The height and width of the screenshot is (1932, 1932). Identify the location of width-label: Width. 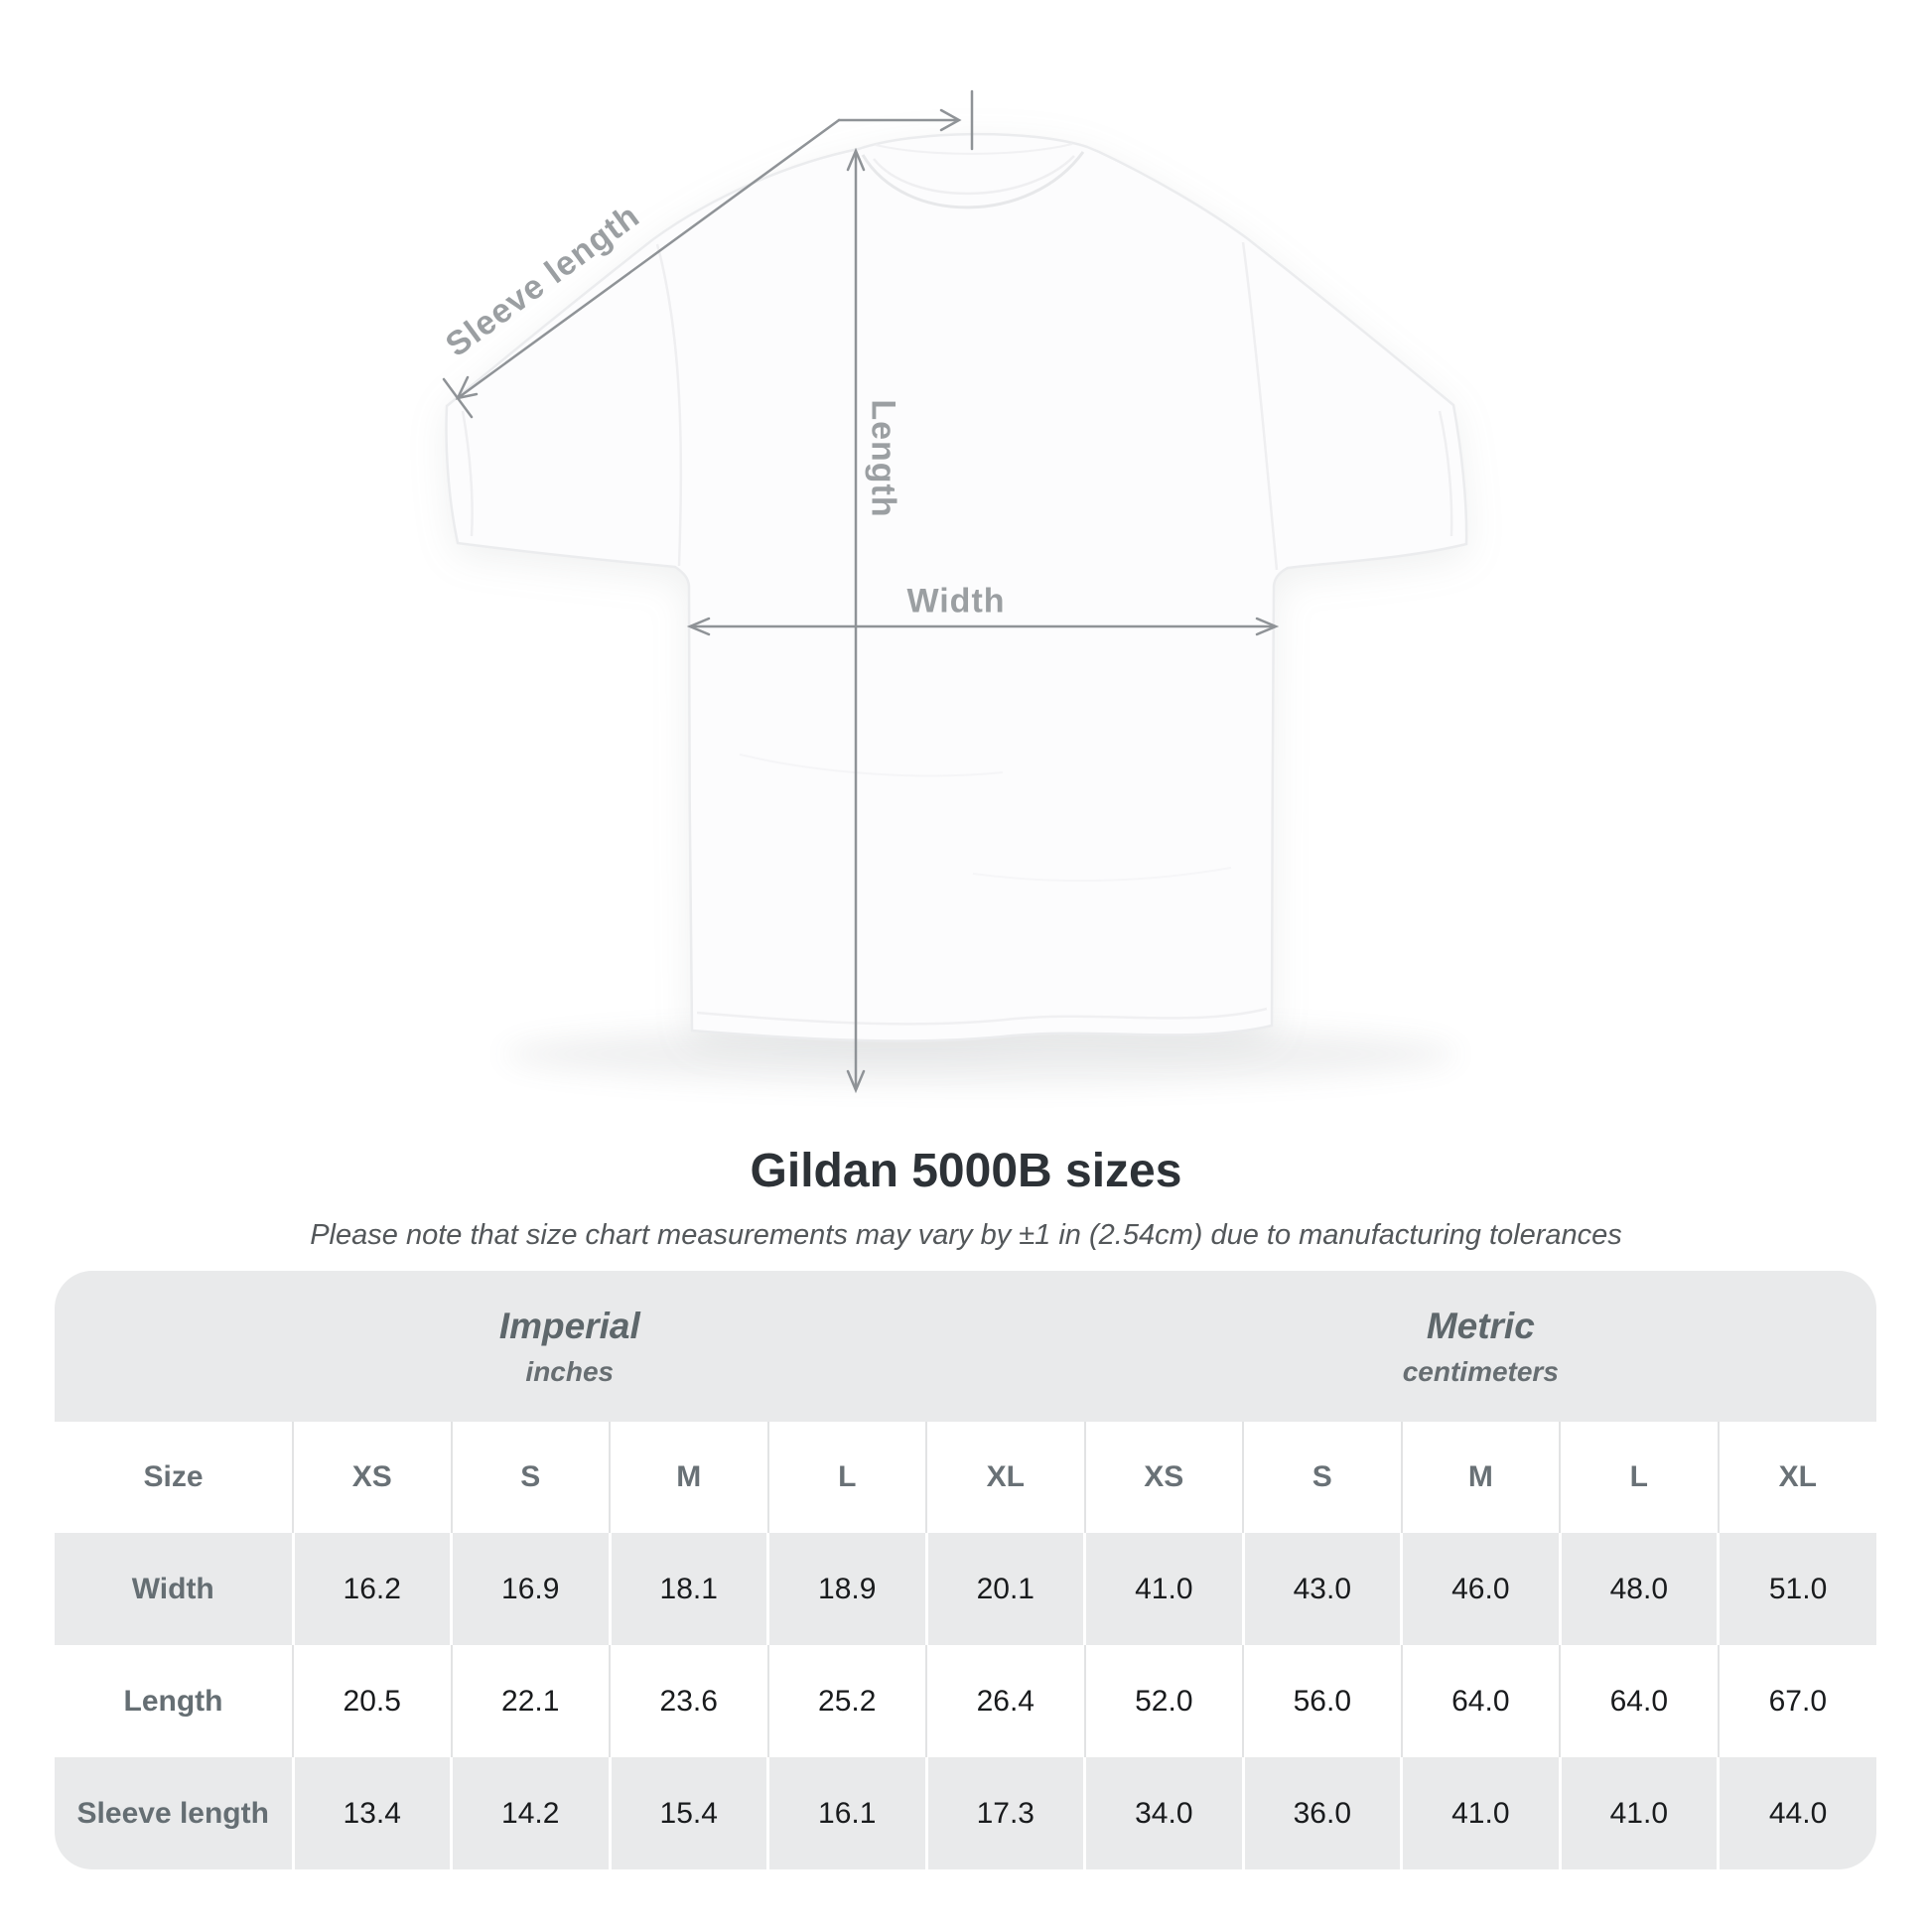
(956, 601).